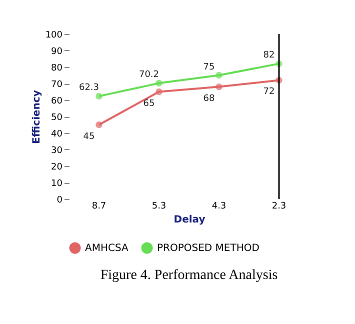 The image size is (355, 324). I want to click on x-tick-label: 5.3, so click(159, 207).